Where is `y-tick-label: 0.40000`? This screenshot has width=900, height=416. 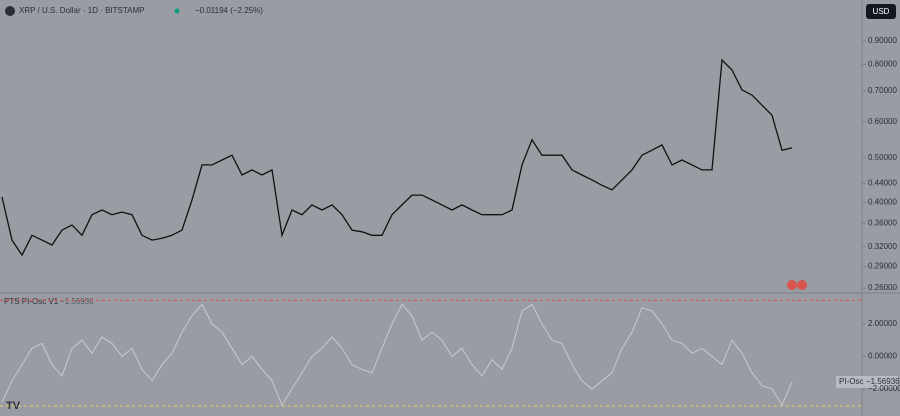
y-tick-label: 0.40000 is located at coordinates (882, 202).